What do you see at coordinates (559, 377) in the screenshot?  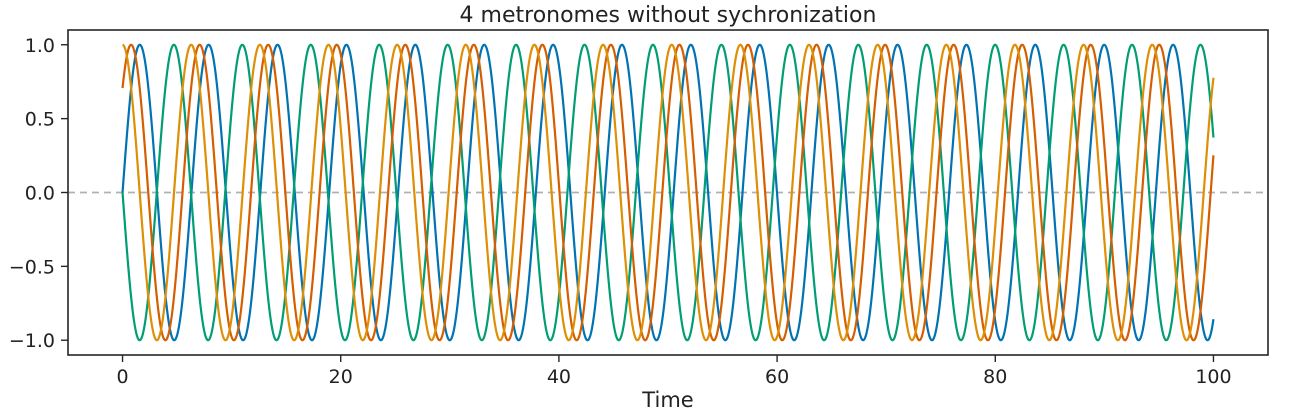 I see `x-tick-label: 40` at bounding box center [559, 377].